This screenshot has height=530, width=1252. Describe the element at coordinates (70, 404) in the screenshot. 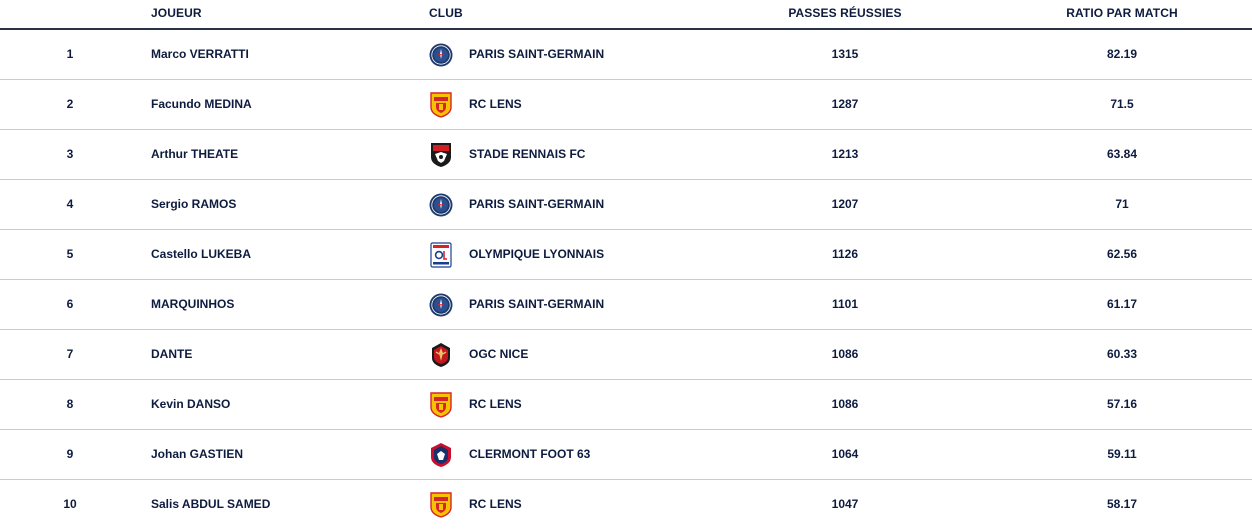

I see `rank-cell: 8` at that location.